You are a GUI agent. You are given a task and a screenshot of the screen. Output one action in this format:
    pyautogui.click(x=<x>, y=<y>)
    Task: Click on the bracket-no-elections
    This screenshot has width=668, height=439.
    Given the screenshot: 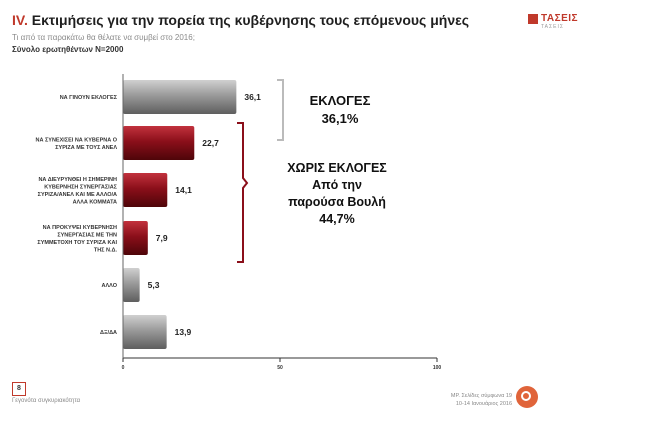 What is the action you would take?
    pyautogui.click(x=243, y=192)
    